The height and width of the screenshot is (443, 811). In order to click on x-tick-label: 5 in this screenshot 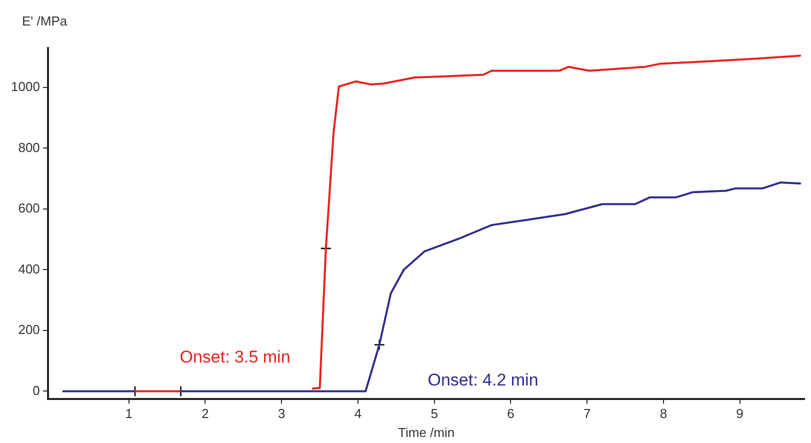, I will do `click(434, 414)`.